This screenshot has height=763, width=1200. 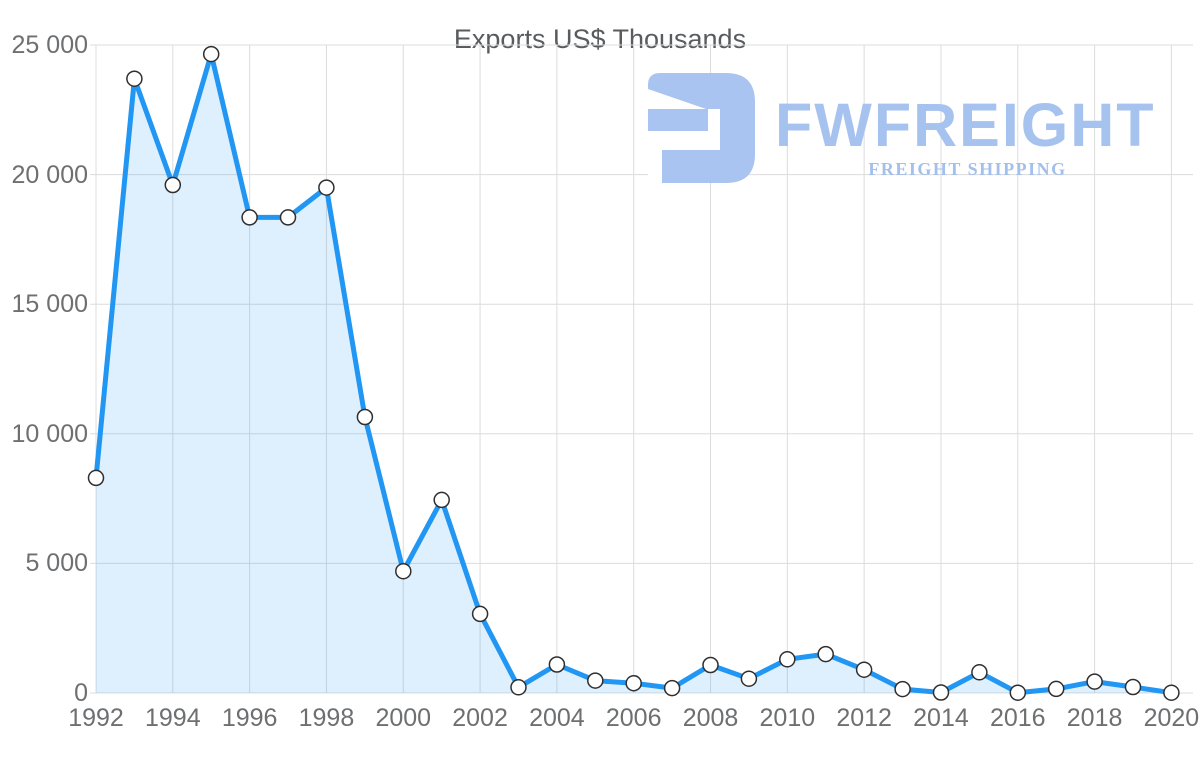 What do you see at coordinates (710, 718) in the screenshot?
I see `x-tick-label: 2008` at bounding box center [710, 718].